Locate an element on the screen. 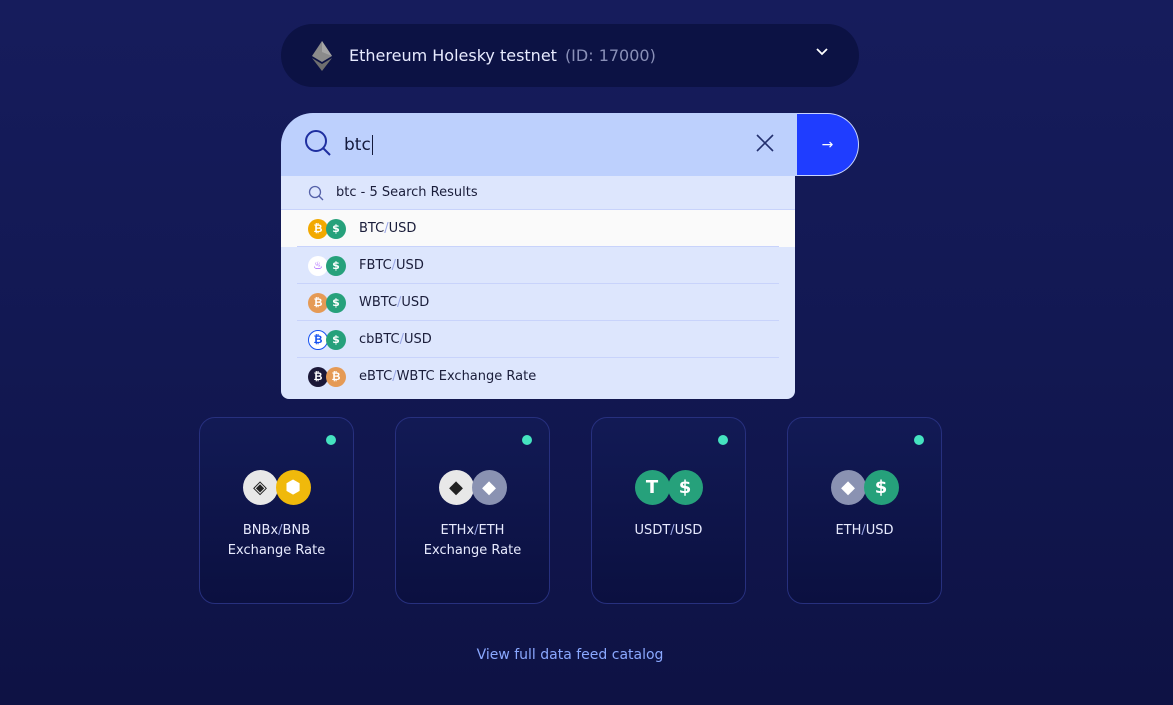 The width and height of the screenshot is (1173, 705). feed-card: ◈ ⬢ BNBx/BNB Exchange Rate is located at coordinates (276, 510).